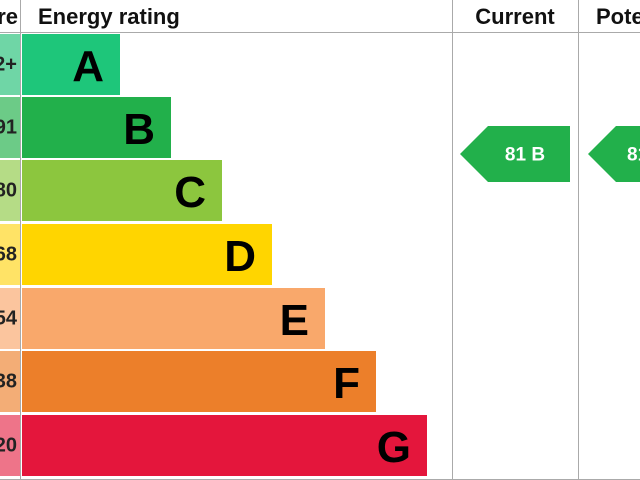  I want to click on score-header: Score, so click(9, 16).